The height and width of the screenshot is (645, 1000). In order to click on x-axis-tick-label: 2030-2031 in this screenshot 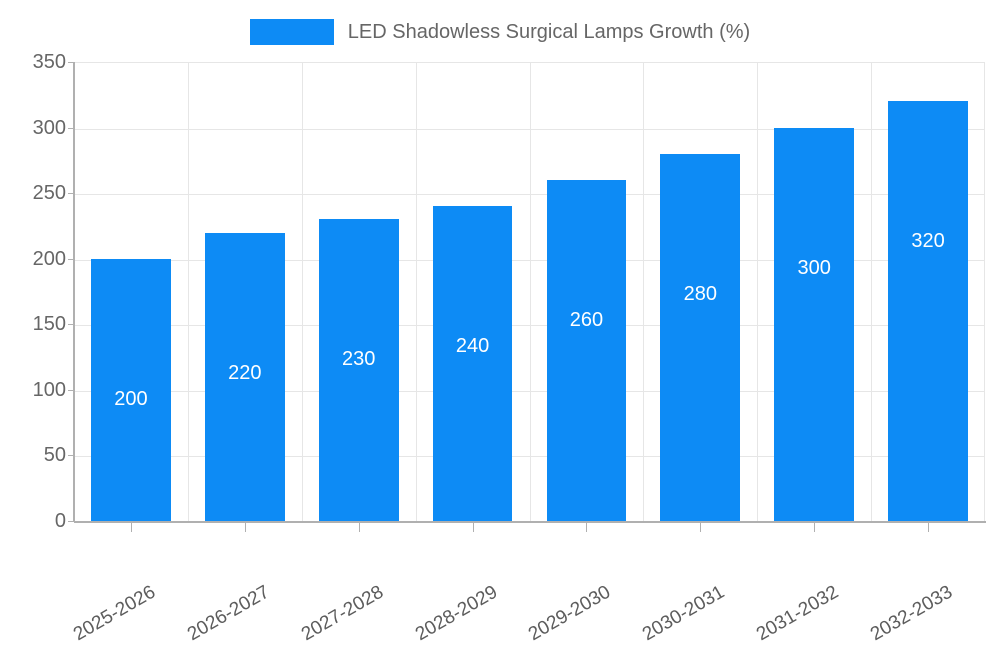, I will do `click(722, 591)`.